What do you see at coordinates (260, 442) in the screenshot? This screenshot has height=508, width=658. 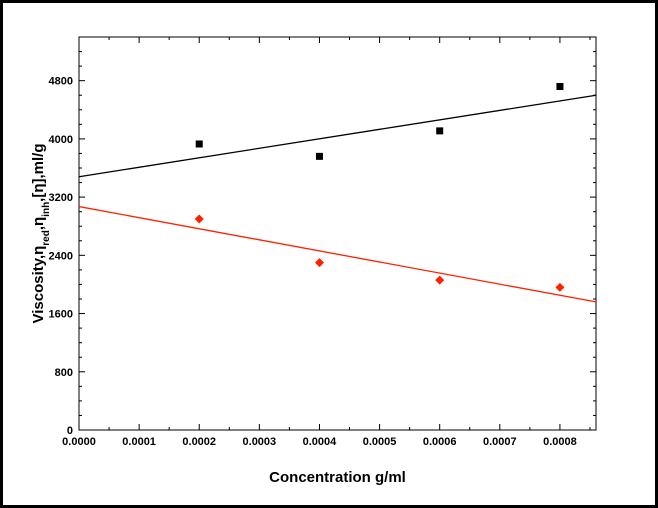 I see `x-tick-label: 0.0003` at bounding box center [260, 442].